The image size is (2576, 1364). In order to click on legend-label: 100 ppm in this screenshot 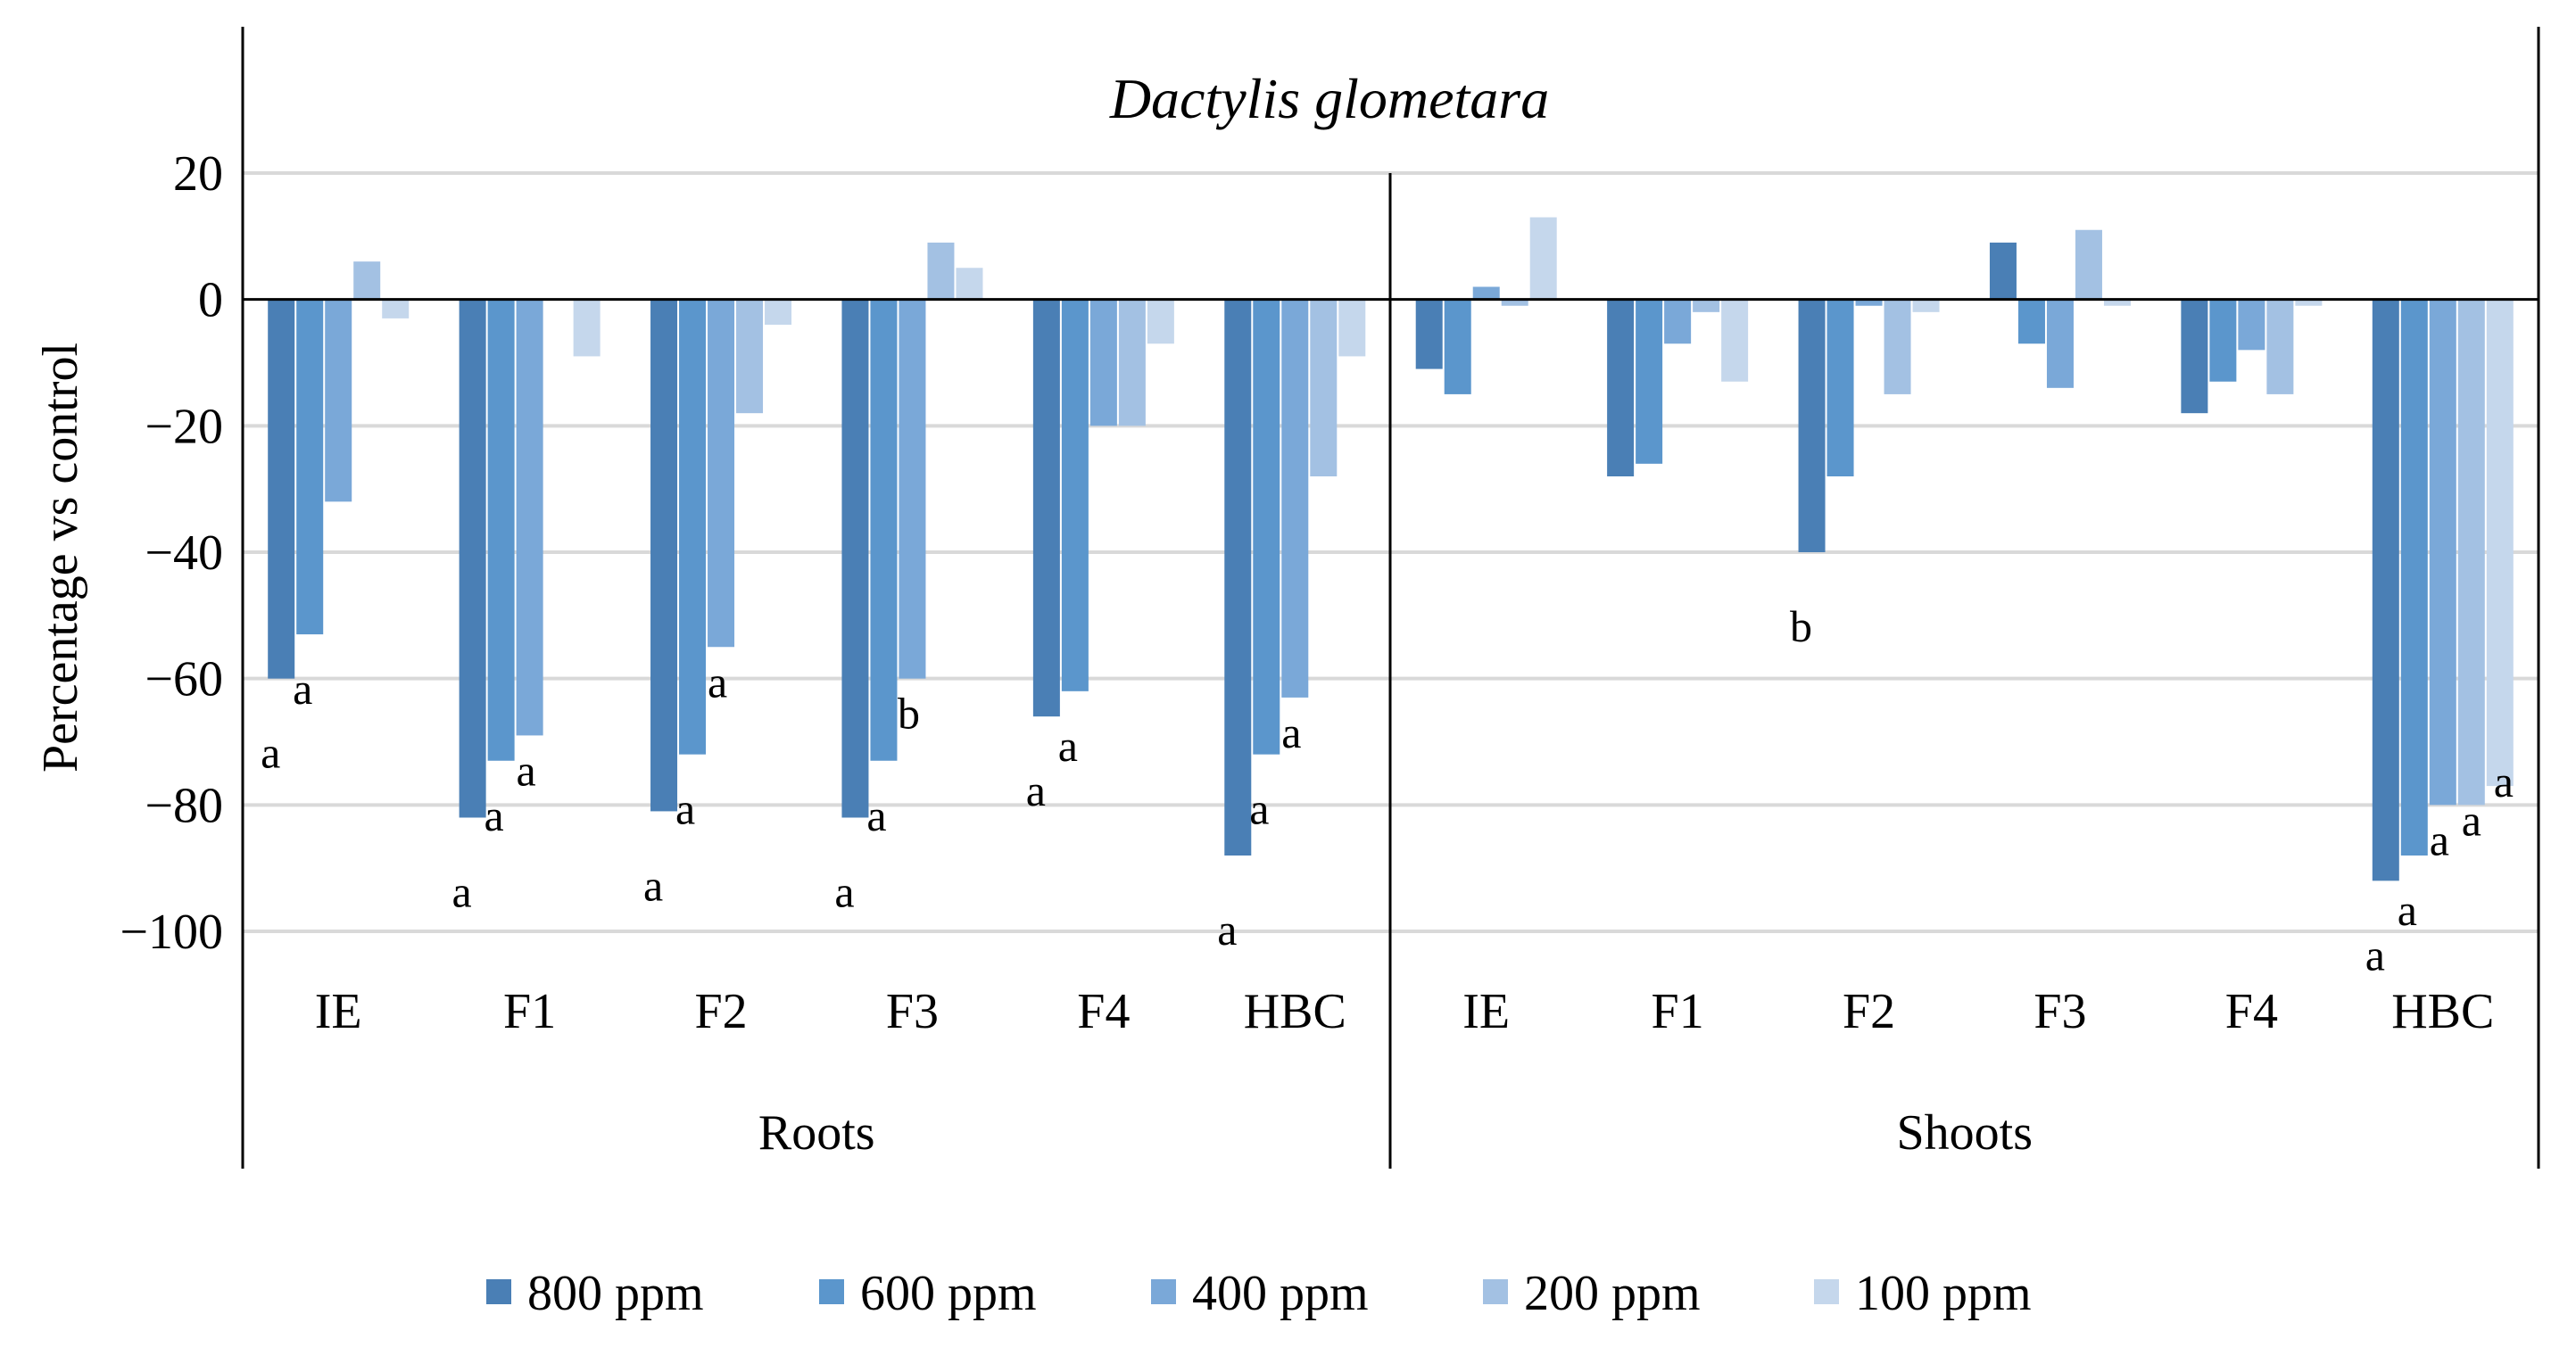, I will do `click(1943, 1293)`.